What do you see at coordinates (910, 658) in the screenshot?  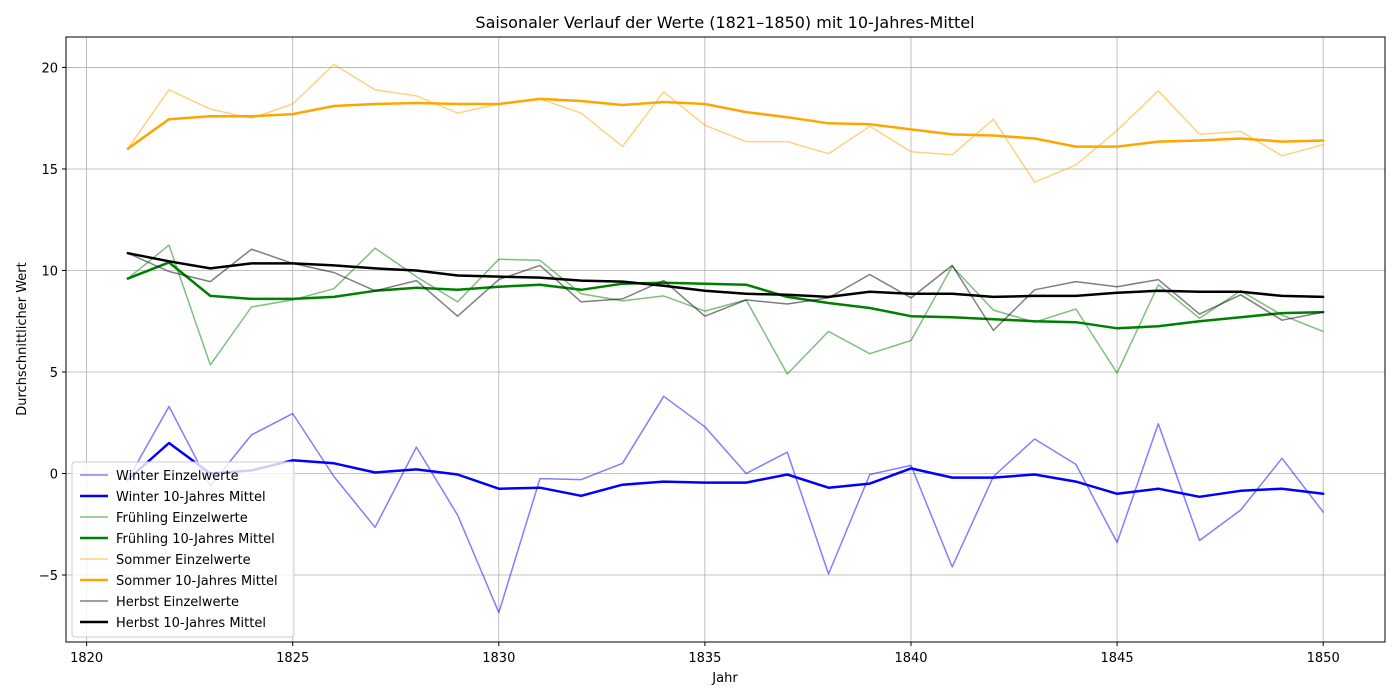 I see `x-tick-label: 1840` at bounding box center [910, 658].